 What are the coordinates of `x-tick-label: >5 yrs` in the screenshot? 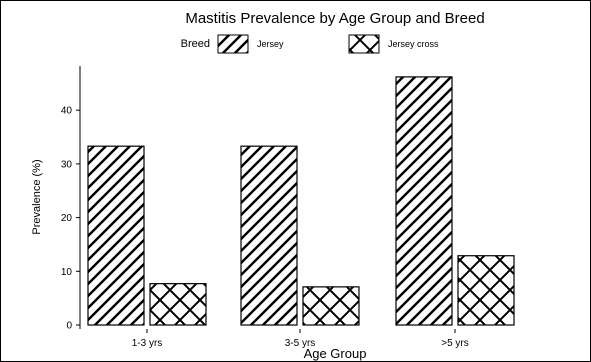 It's located at (455, 343).